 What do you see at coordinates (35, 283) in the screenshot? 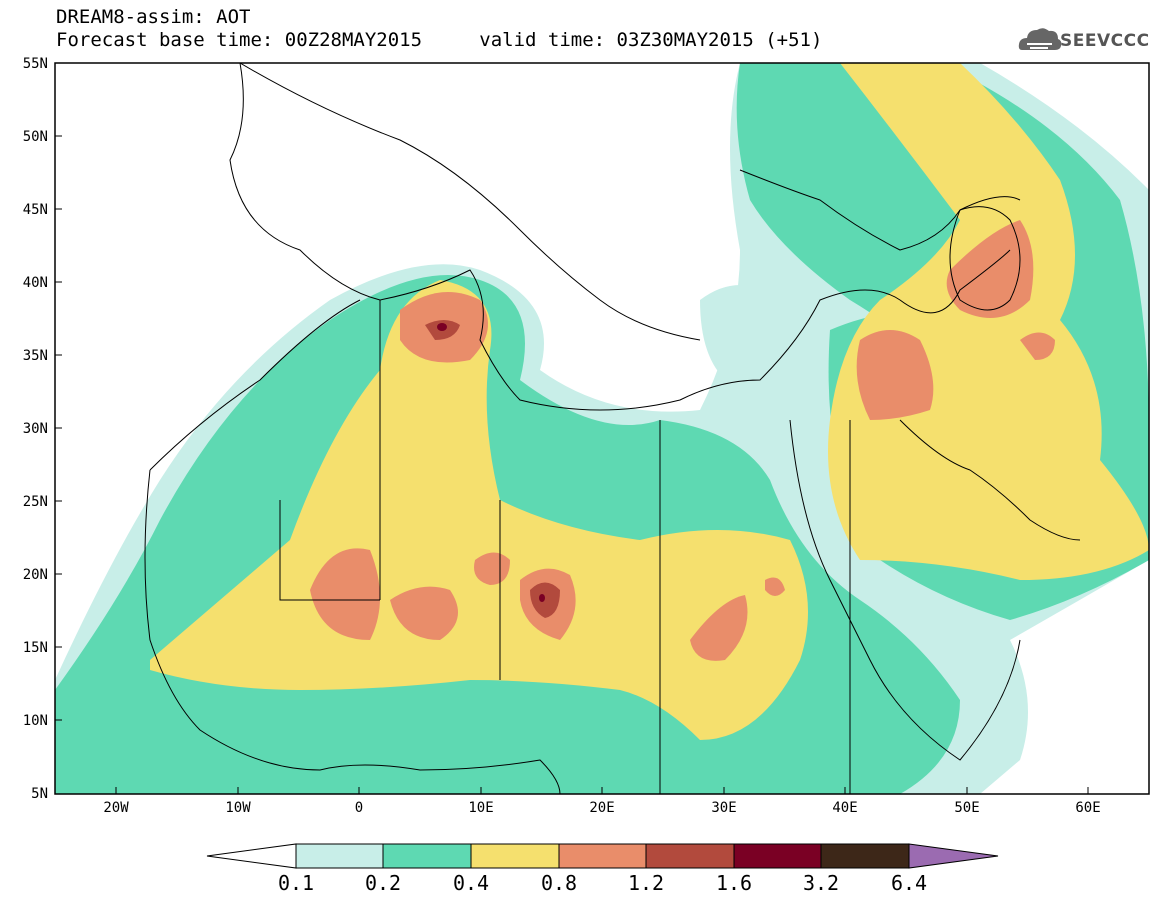
I see `lat-label: 40N` at bounding box center [35, 283].